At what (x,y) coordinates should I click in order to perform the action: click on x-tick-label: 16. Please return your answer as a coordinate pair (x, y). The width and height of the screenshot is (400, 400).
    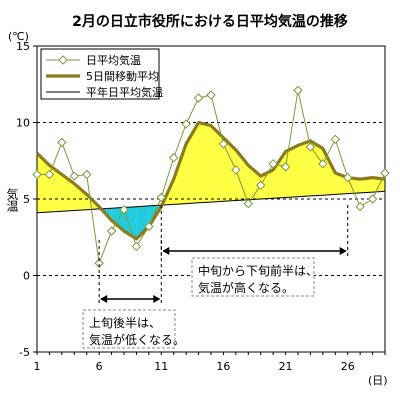
    Looking at the image, I should click on (223, 366).